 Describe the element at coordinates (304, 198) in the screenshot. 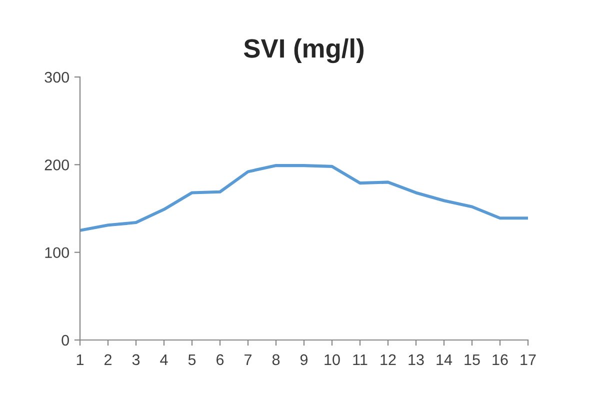

I see `line-series` at that location.